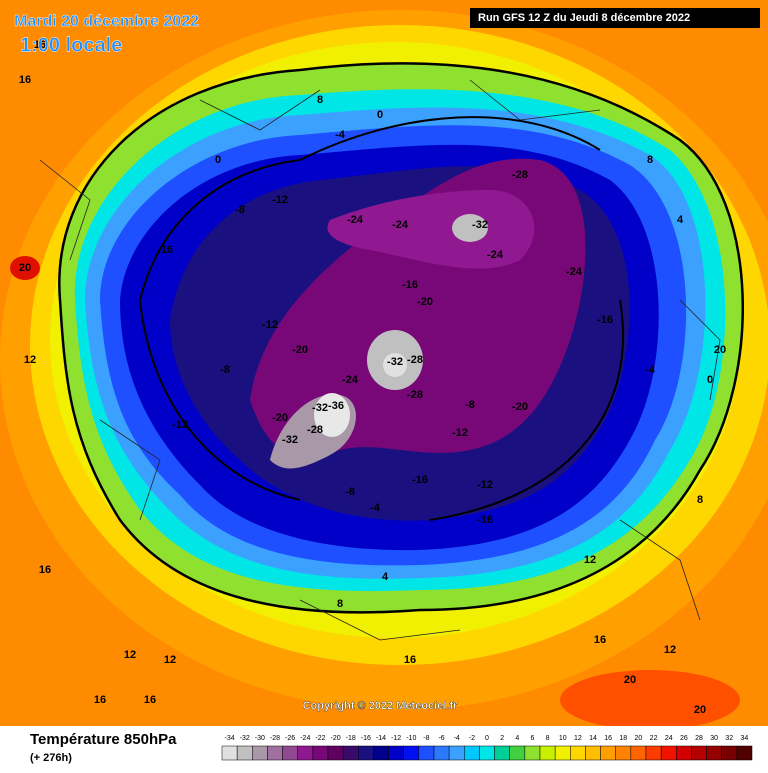 This screenshot has width=768, height=773. What do you see at coordinates (729, 738) in the screenshot?
I see `scale-label: 32` at bounding box center [729, 738].